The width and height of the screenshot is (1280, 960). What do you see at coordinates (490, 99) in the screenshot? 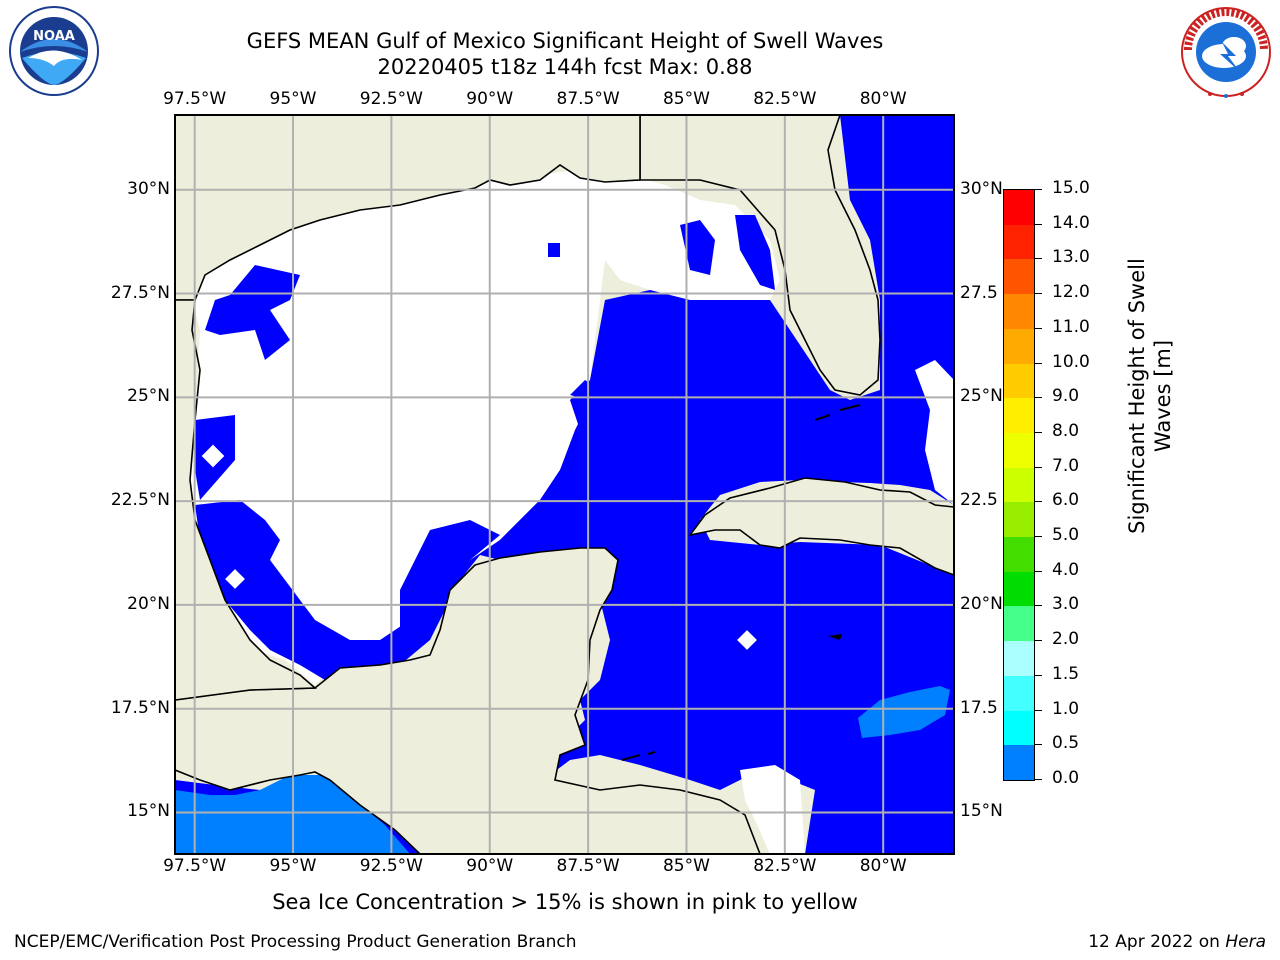
I see `lon-tick-label-top: 90°W` at bounding box center [490, 99].